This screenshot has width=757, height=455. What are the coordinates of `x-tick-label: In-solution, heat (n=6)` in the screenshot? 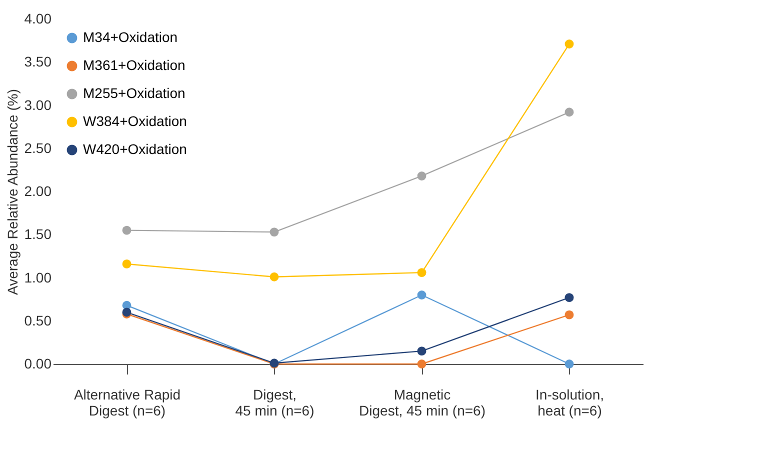 It's located at (570, 402).